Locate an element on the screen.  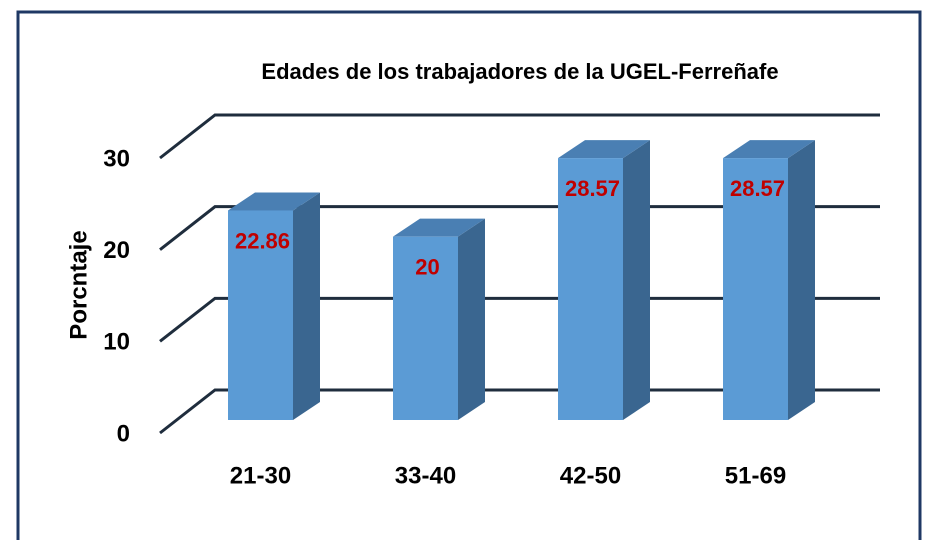
x-tick-label: 33-40 is located at coordinates (425, 475).